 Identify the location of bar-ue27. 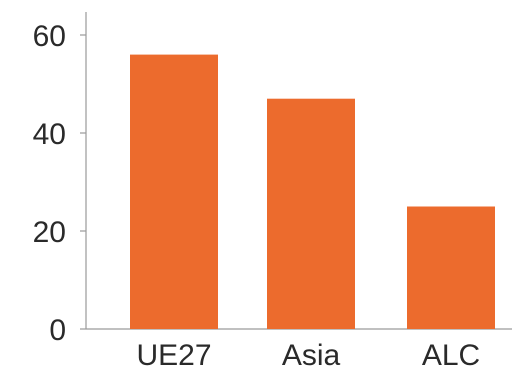
(174, 191).